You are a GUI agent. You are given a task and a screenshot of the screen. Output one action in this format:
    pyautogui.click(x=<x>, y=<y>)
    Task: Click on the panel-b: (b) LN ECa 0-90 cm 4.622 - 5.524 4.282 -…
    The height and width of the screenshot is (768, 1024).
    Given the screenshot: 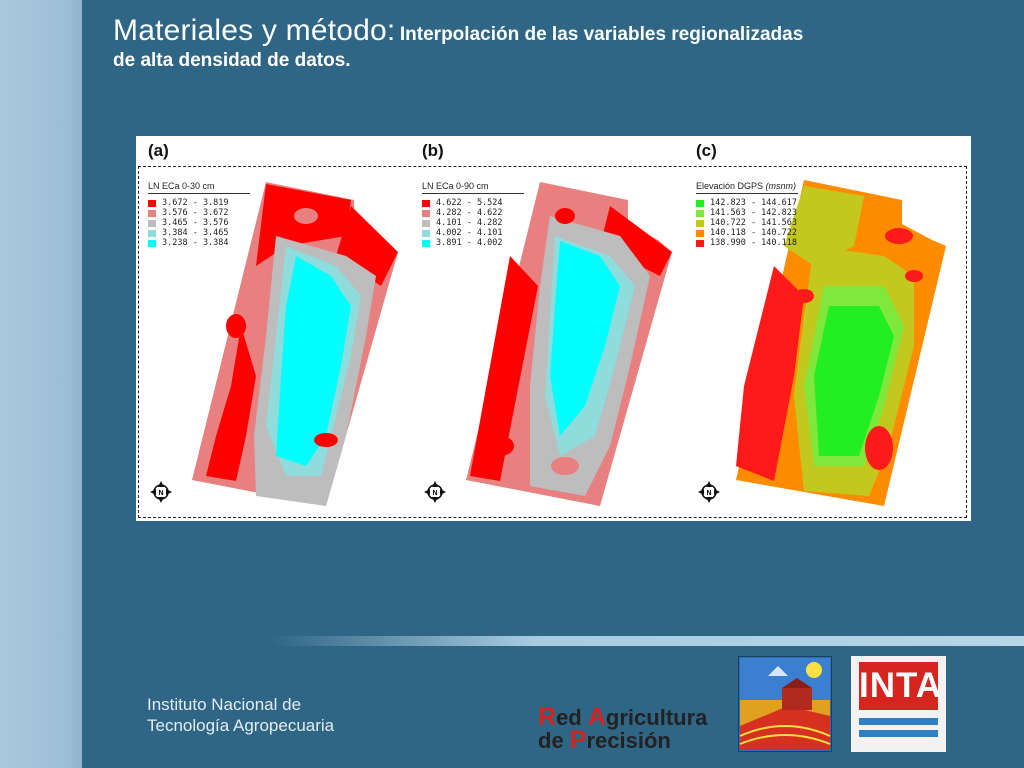 What is the action you would take?
    pyautogui.click(x=548, y=328)
    